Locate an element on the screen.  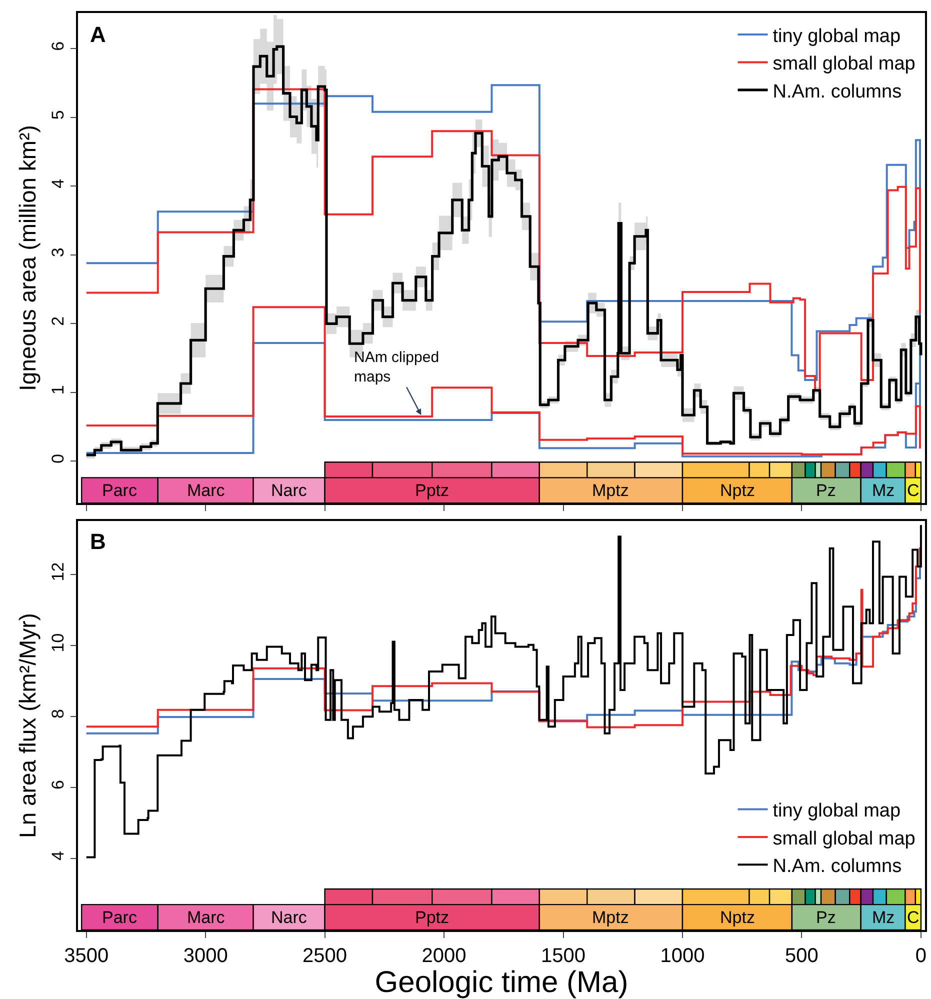
x-tick-label: 2000 is located at coordinates (444, 955).